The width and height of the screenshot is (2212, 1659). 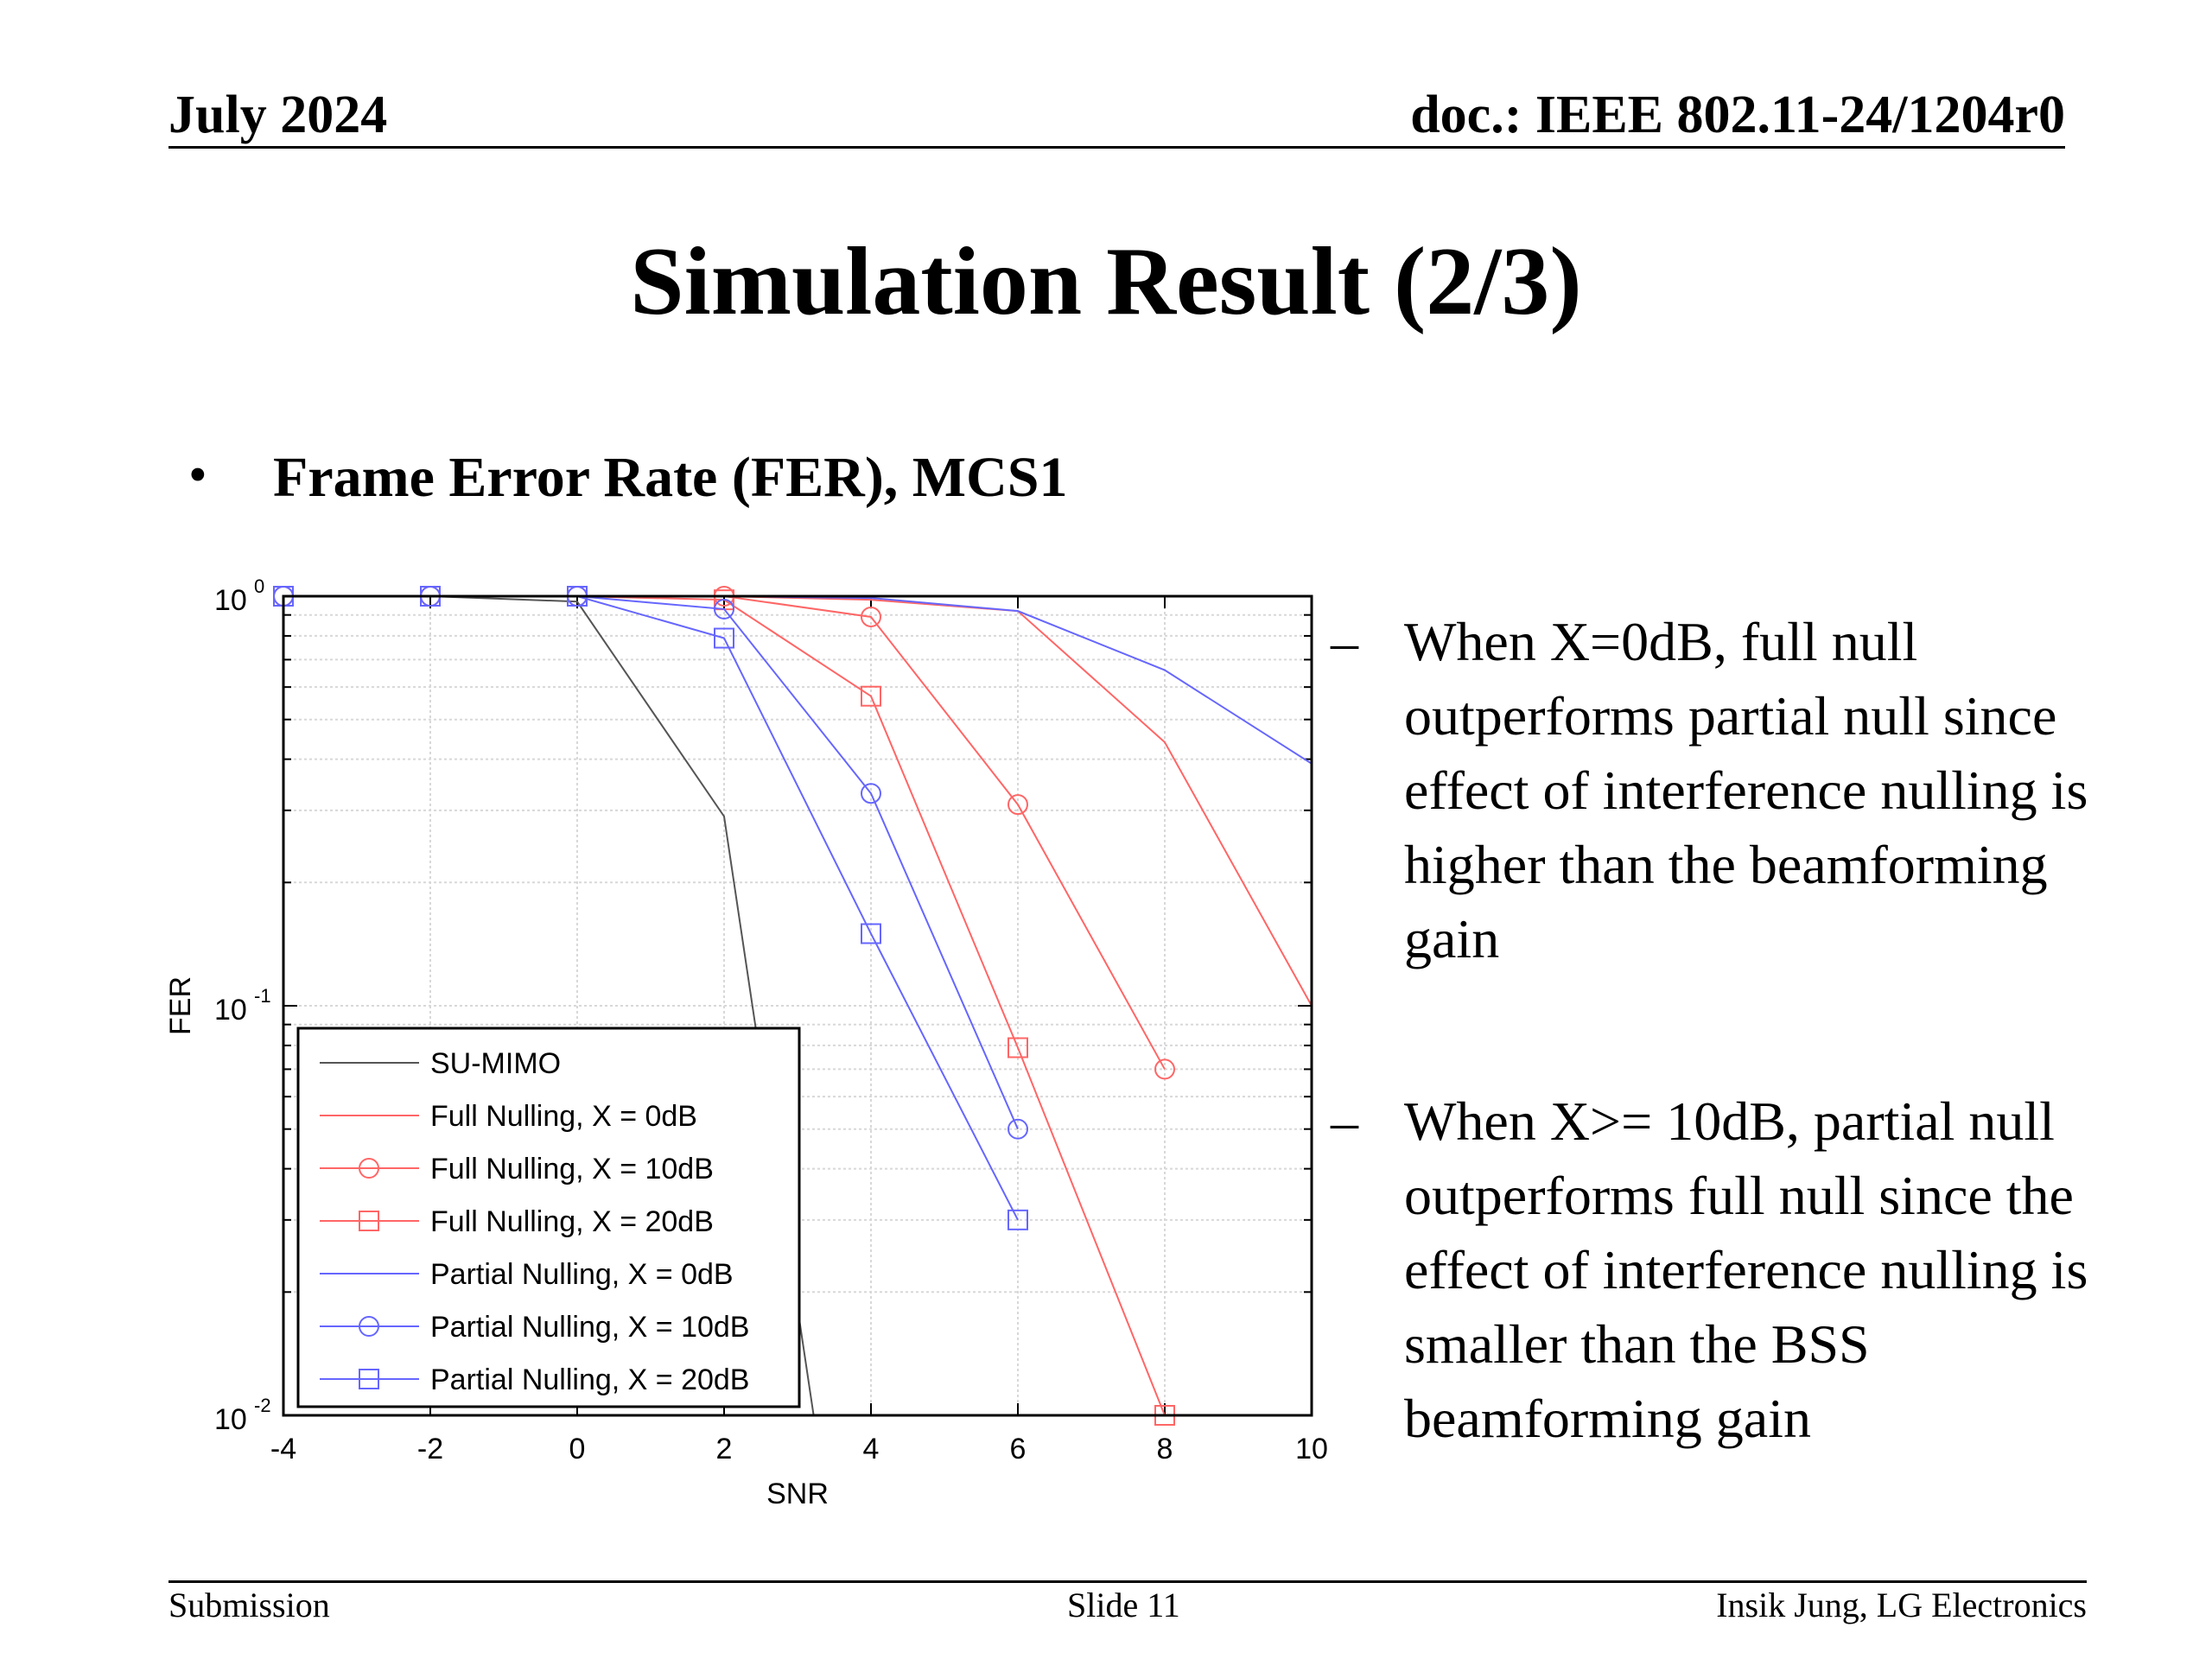 I want to click on legend-entry: Full Nulling, X = 20dB, so click(x=572, y=1221).